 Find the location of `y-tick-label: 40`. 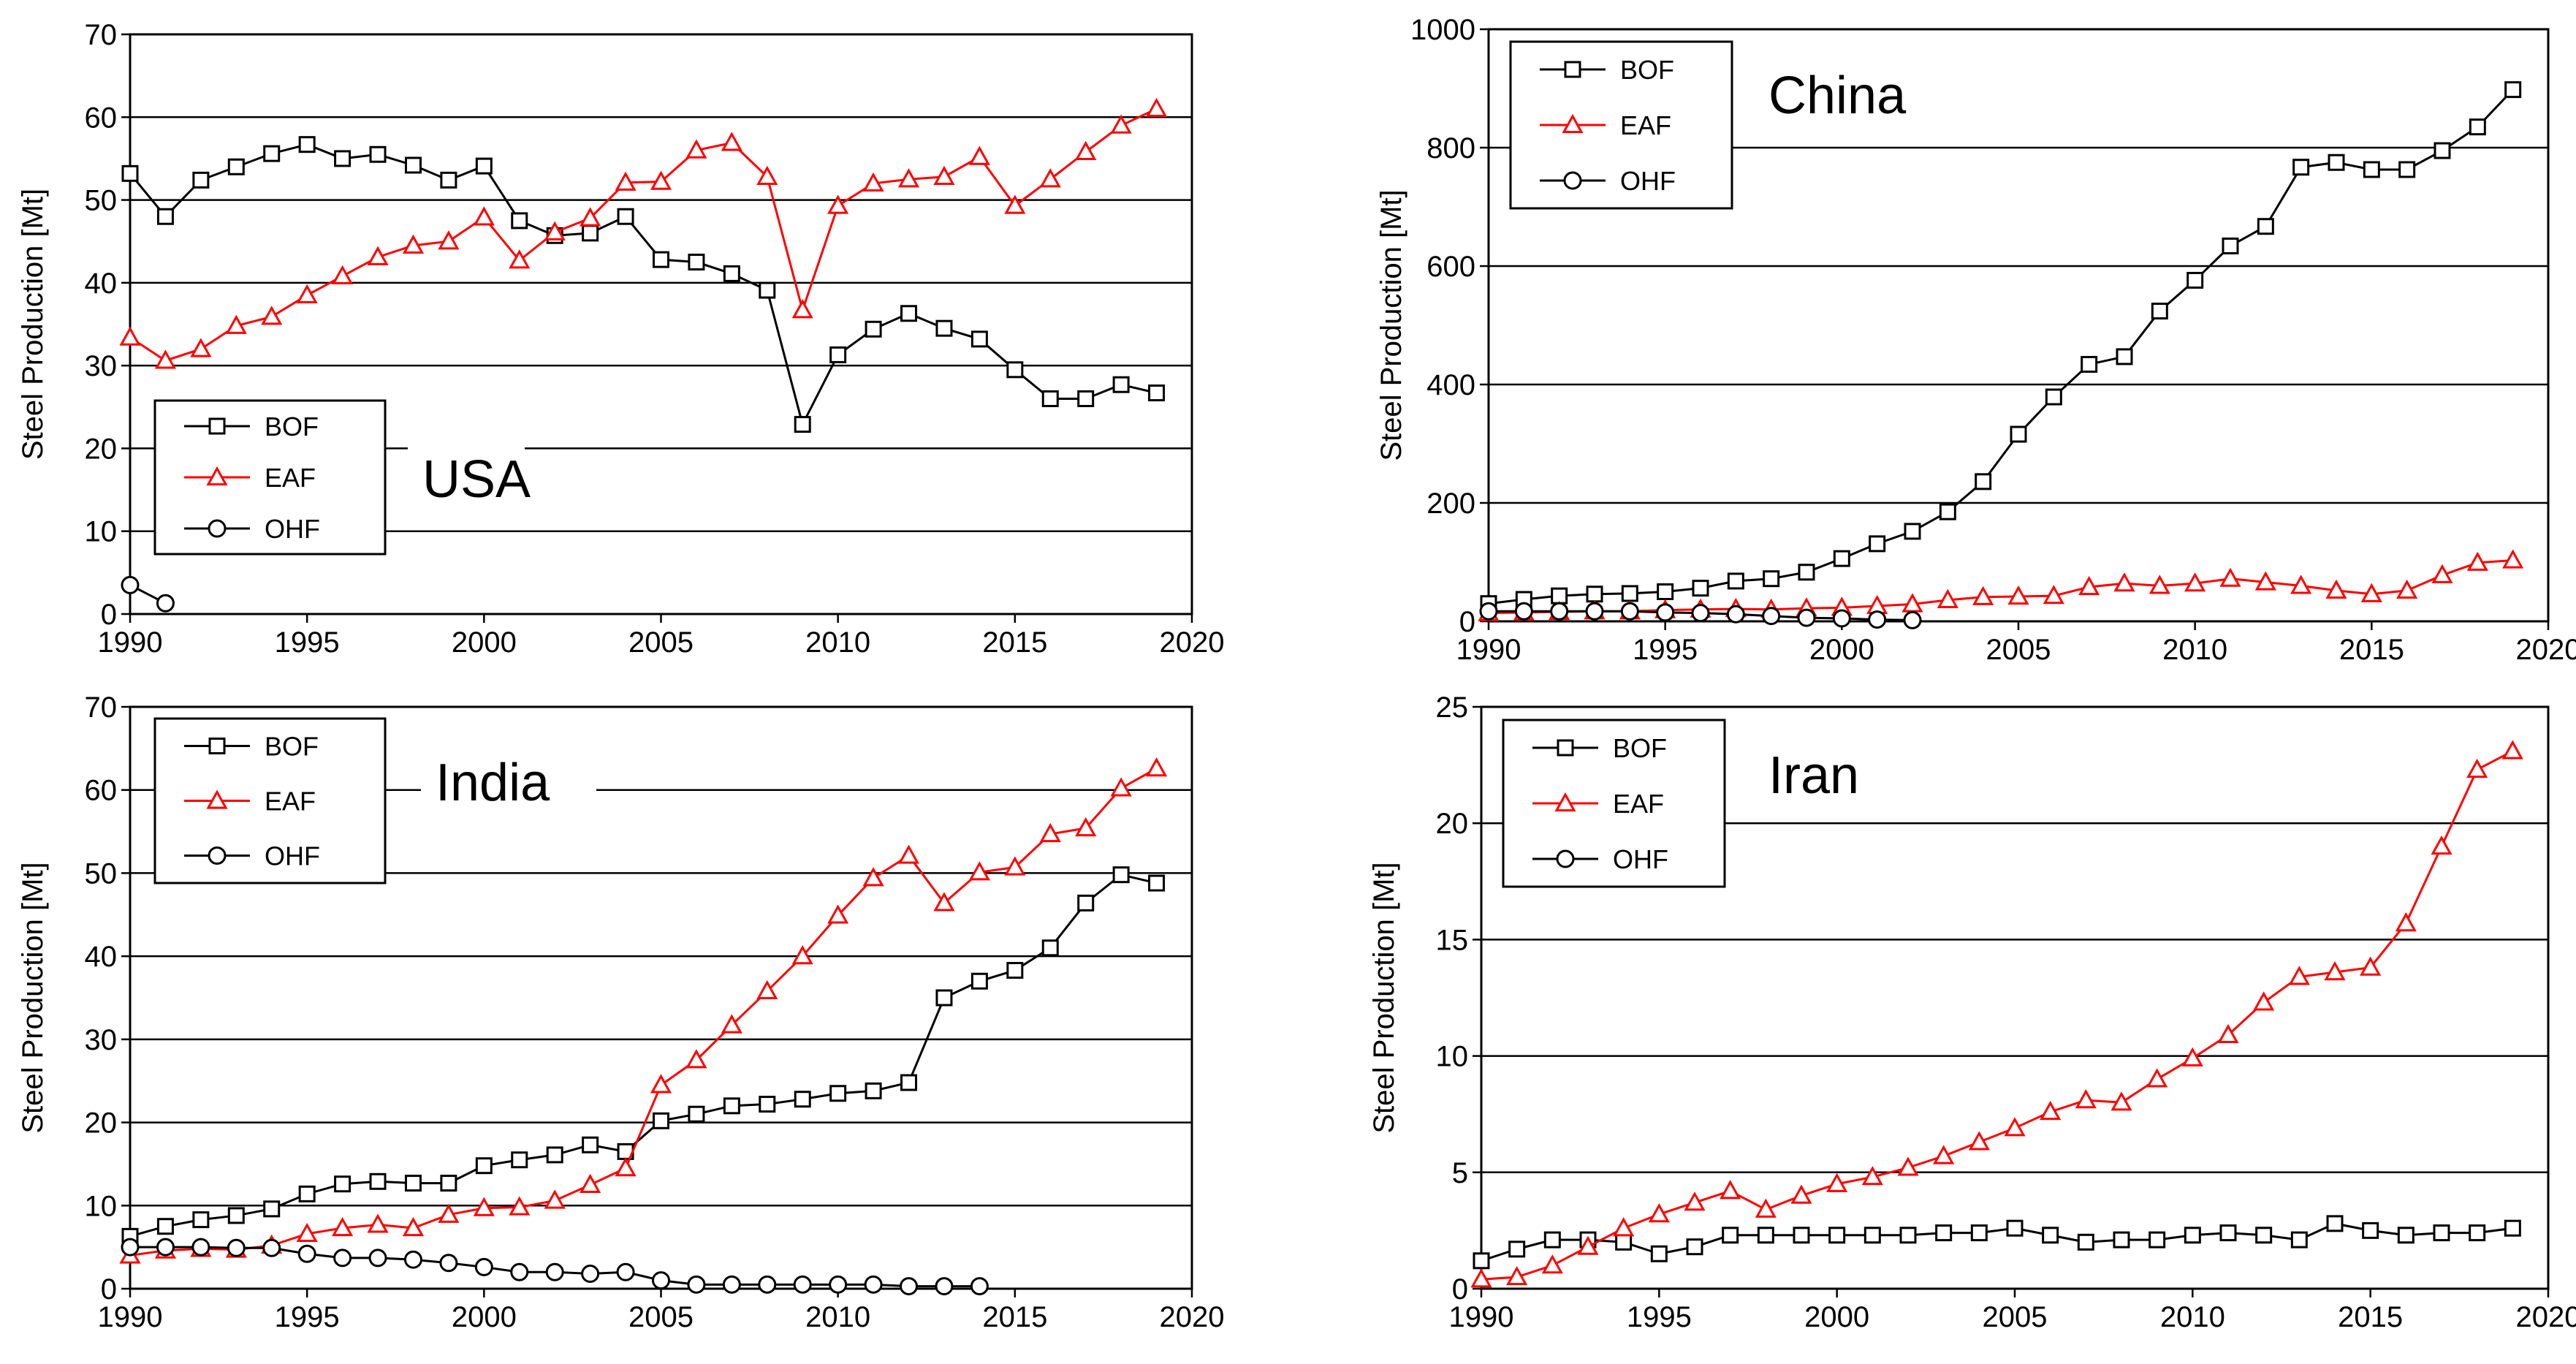

y-tick-label: 40 is located at coordinates (101, 284).